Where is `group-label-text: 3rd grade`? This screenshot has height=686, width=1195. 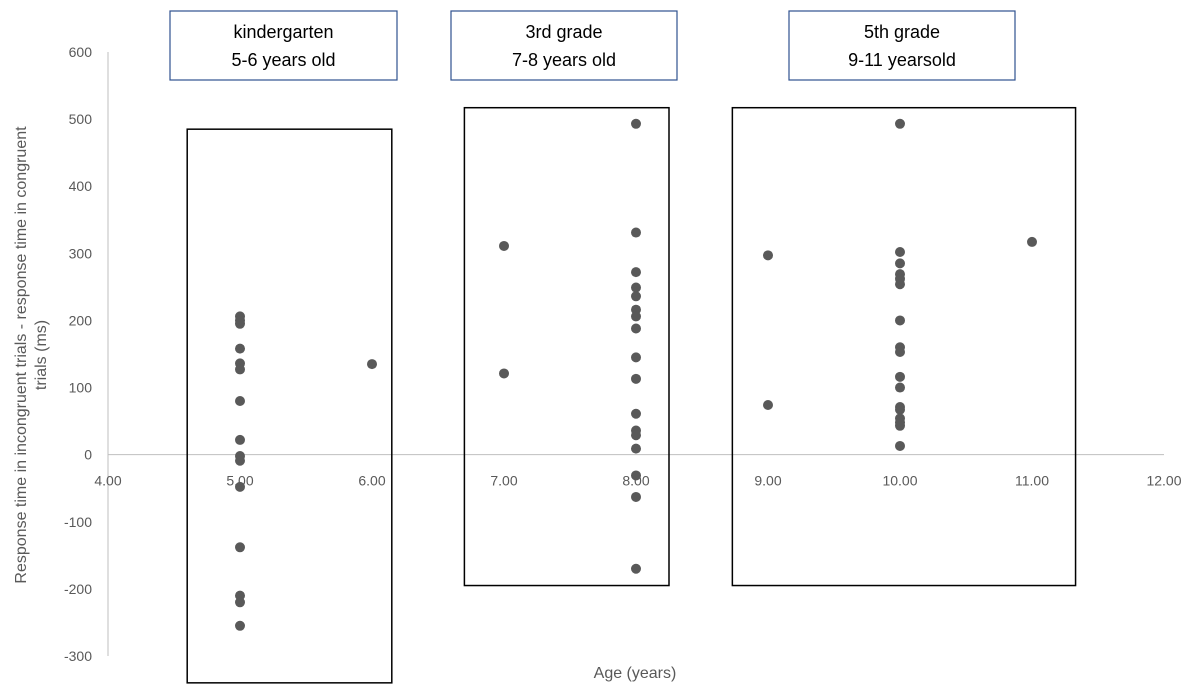 group-label-text: 3rd grade is located at coordinates (563, 32).